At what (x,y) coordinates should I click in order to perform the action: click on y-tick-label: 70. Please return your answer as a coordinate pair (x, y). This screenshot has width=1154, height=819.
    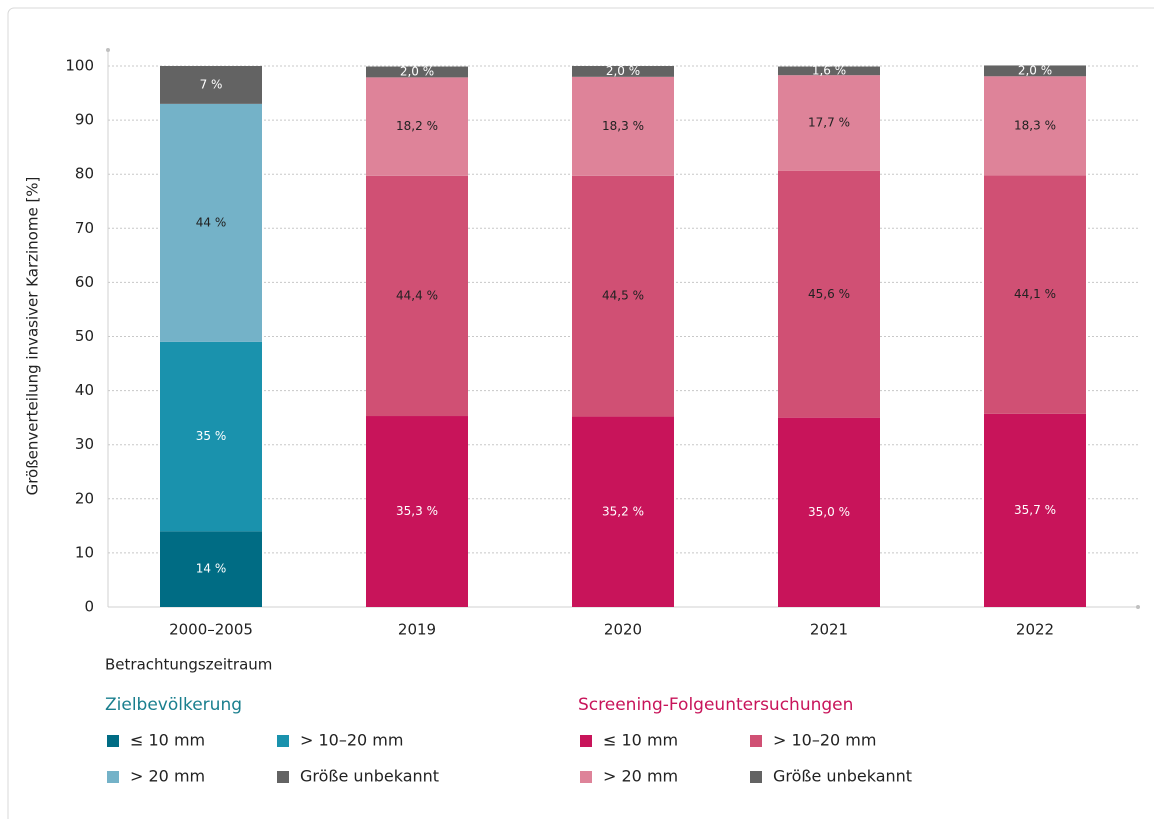
    Looking at the image, I should click on (84, 228).